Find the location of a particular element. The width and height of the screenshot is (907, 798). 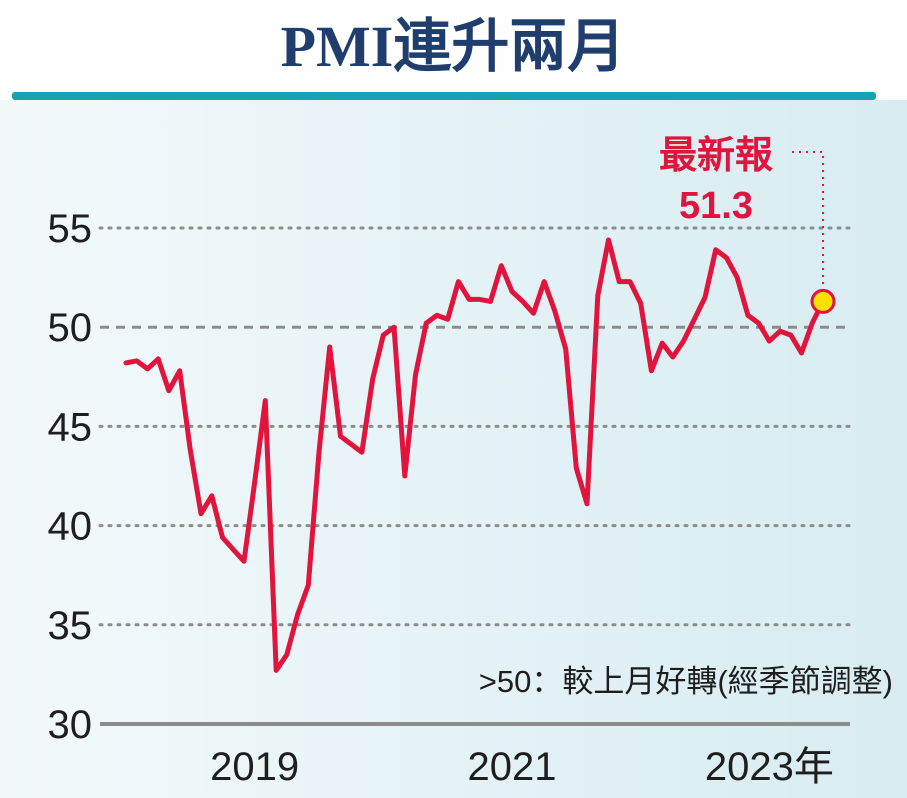

x-axis-ticks: 2019 2021 2023年 is located at coordinates (522, 767).